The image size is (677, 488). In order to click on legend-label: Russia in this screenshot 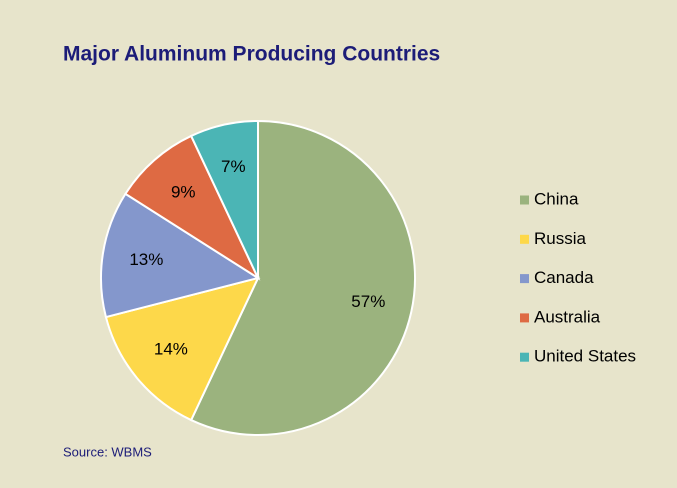, I will do `click(560, 238)`.